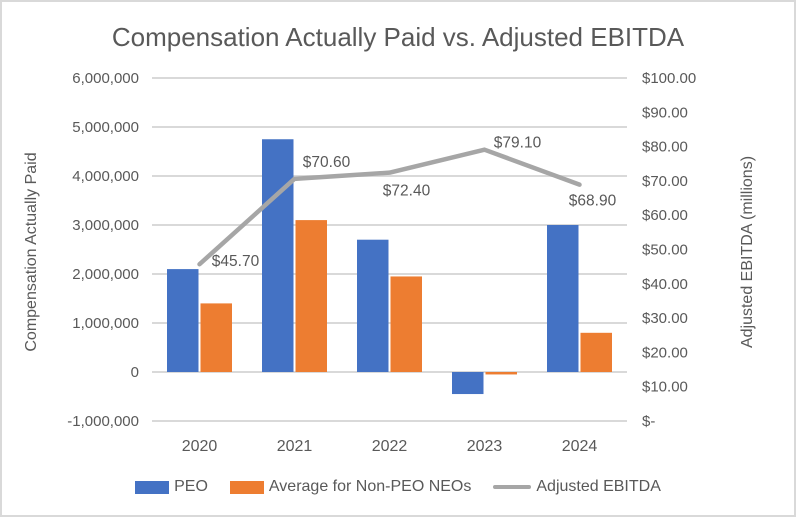  Describe the element at coordinates (295, 446) in the screenshot. I see `x-axis-tick-label: 2021` at that location.